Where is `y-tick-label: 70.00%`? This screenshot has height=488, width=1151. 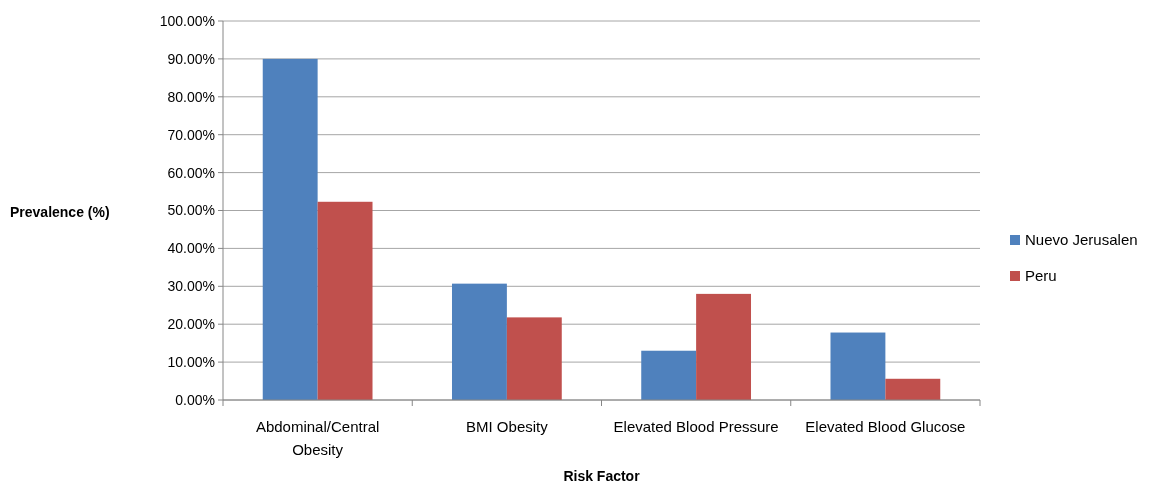 y-tick-label: 70.00% is located at coordinates (191, 134).